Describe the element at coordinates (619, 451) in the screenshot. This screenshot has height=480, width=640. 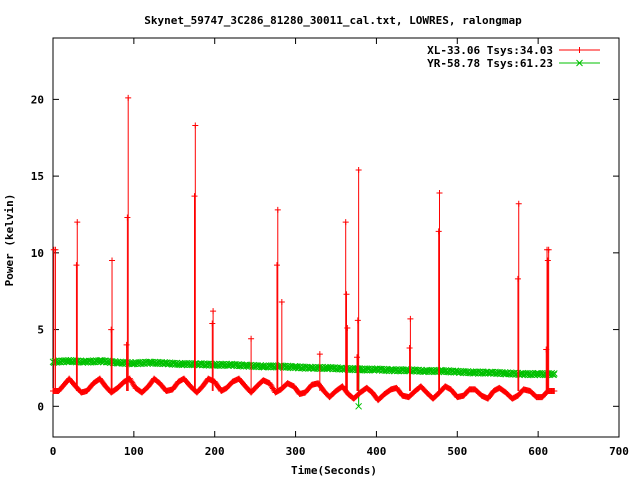
I see `x-tick-label: 700` at that location.